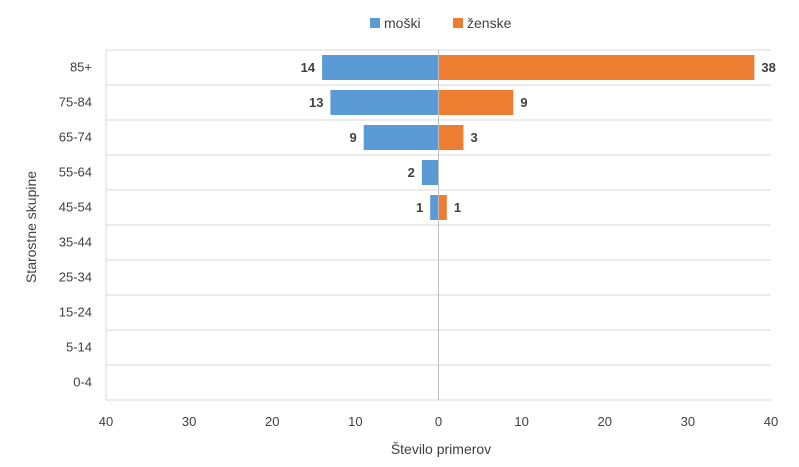  What do you see at coordinates (375, 23) in the screenshot?
I see `legend-swatch-male` at bounding box center [375, 23].